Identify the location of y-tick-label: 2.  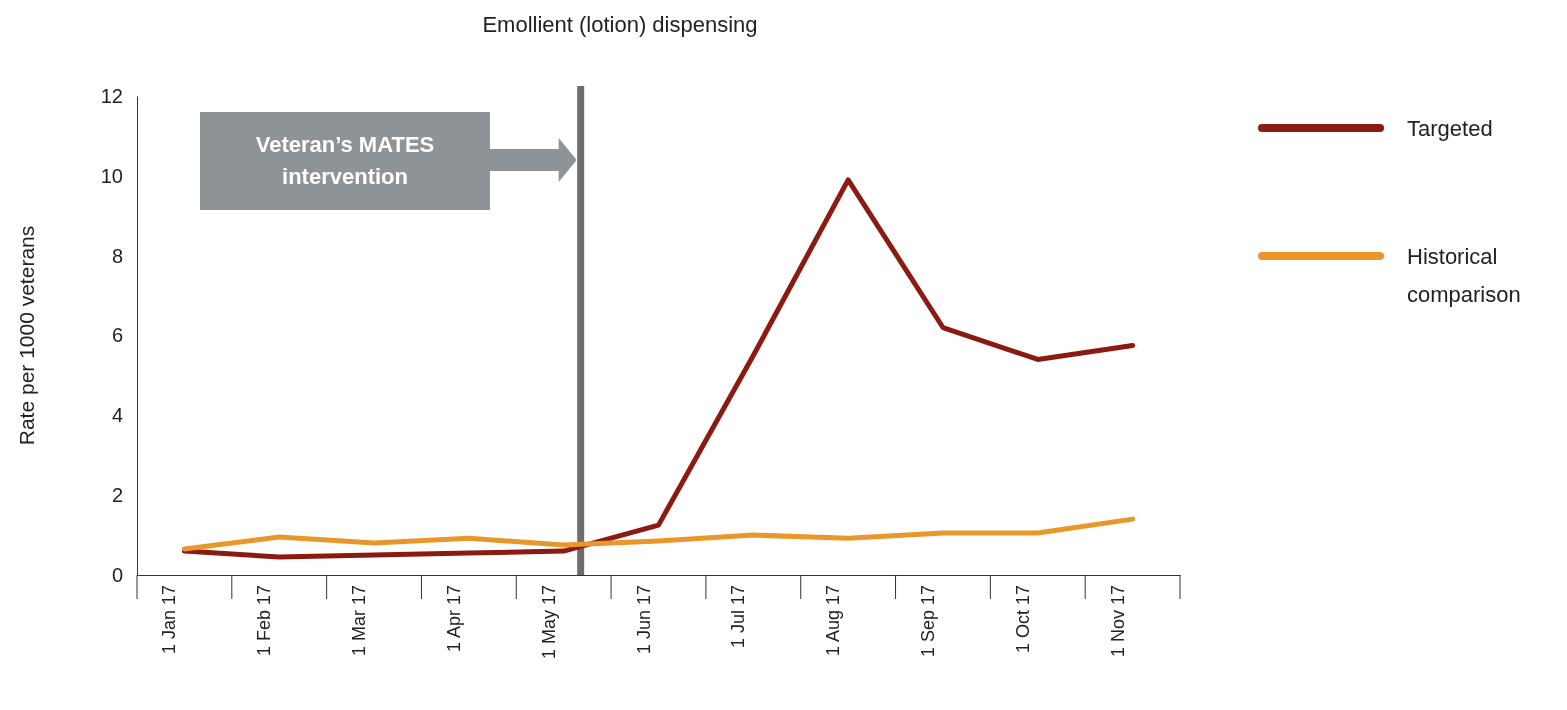
(117, 495).